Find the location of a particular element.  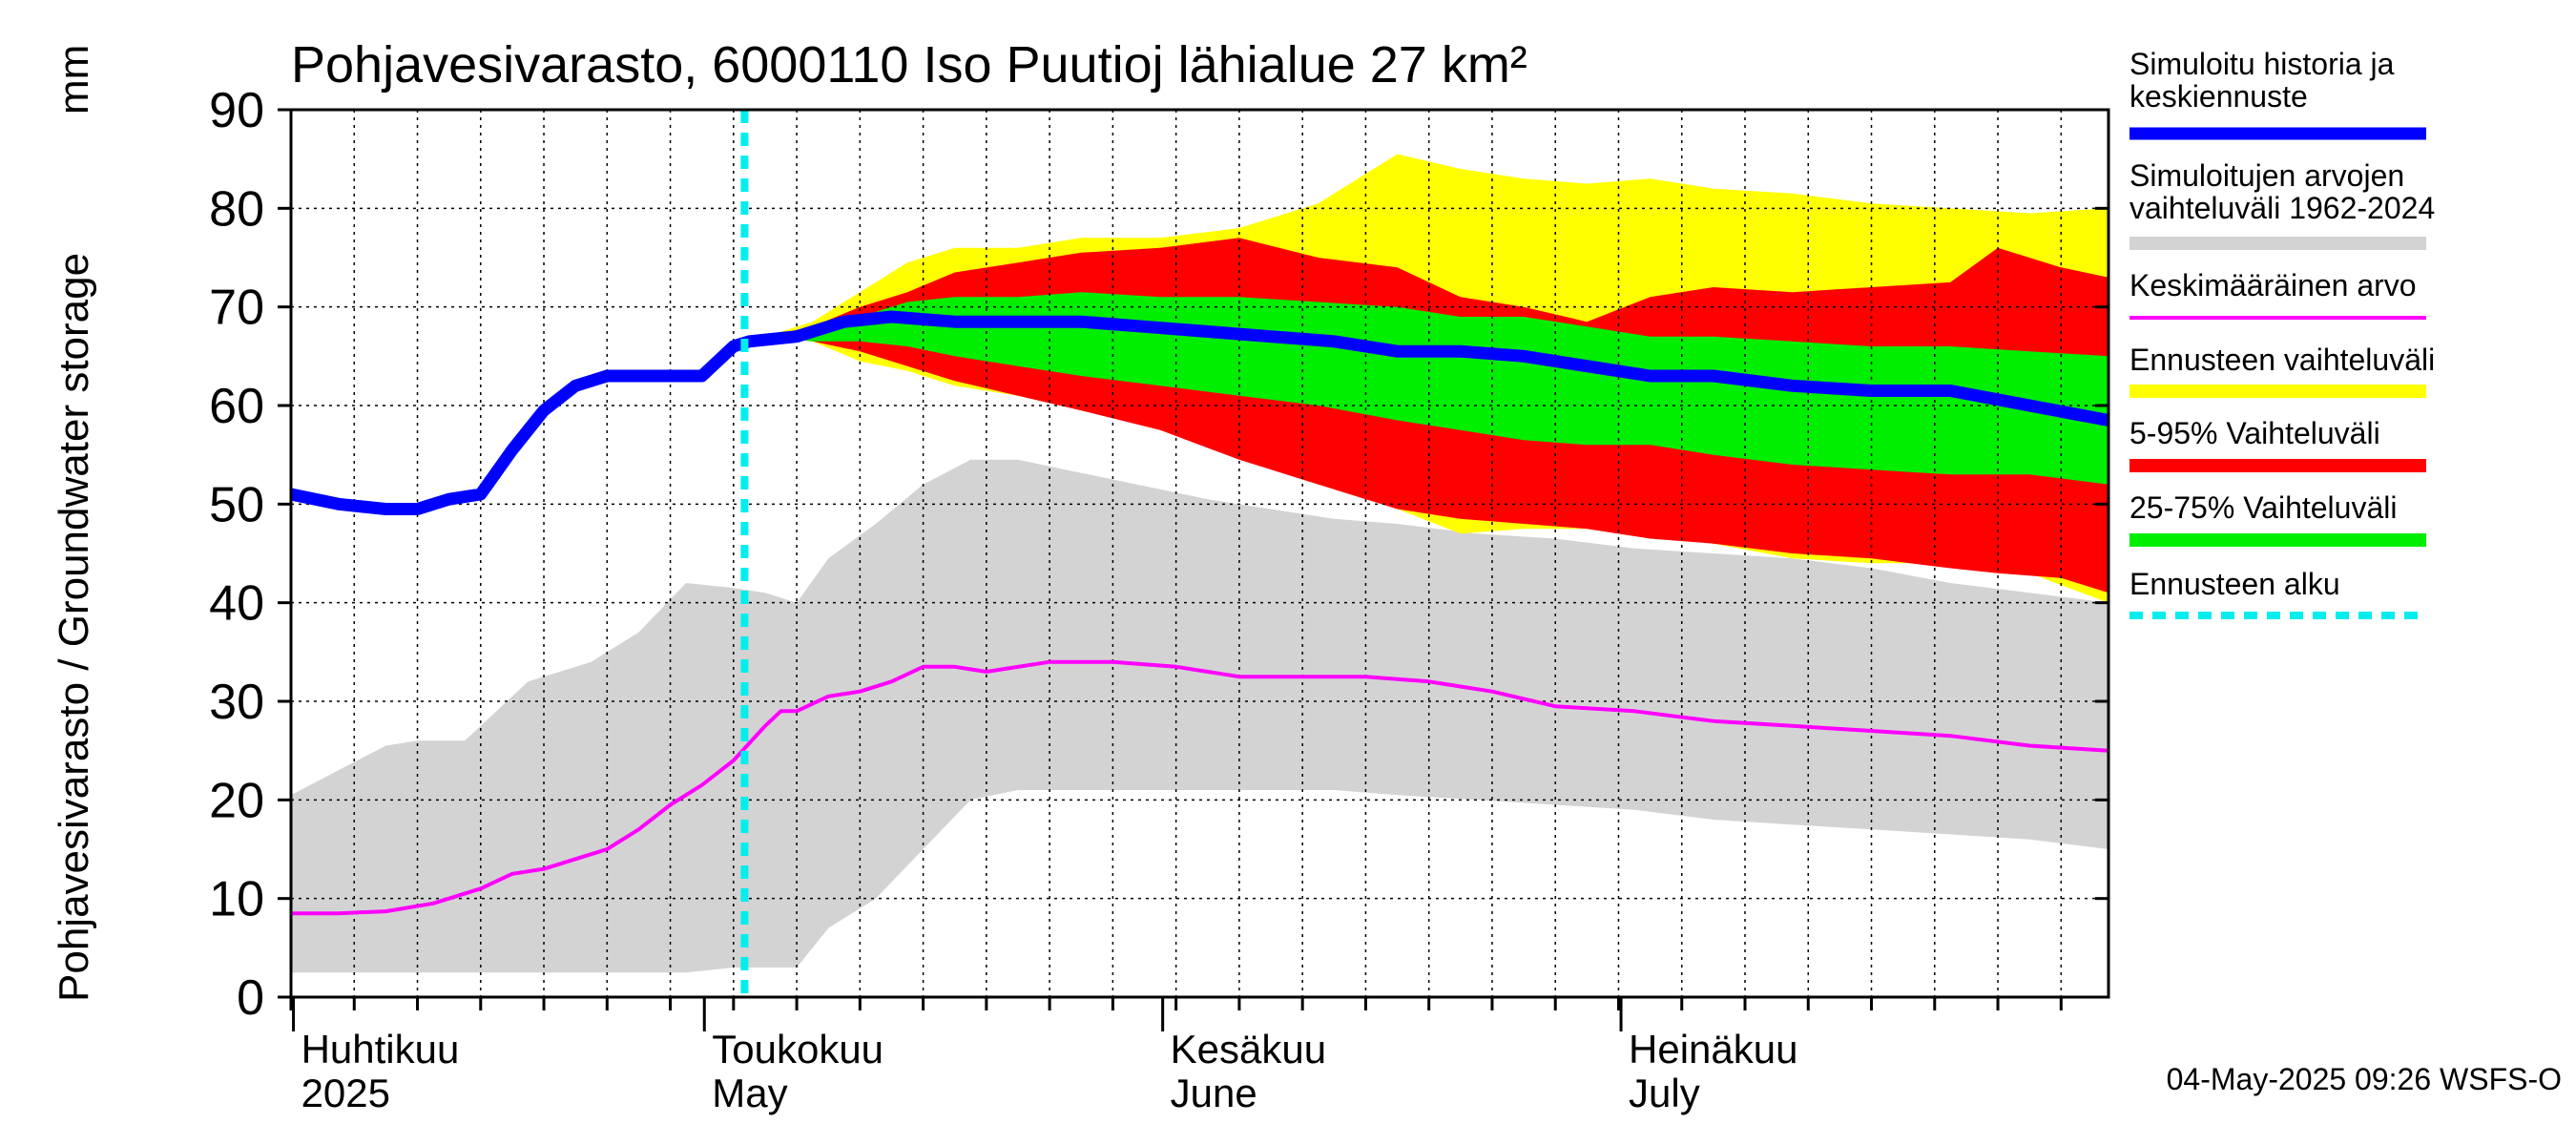

legend-label-6: Ennusteen alku is located at coordinates (2234, 584).